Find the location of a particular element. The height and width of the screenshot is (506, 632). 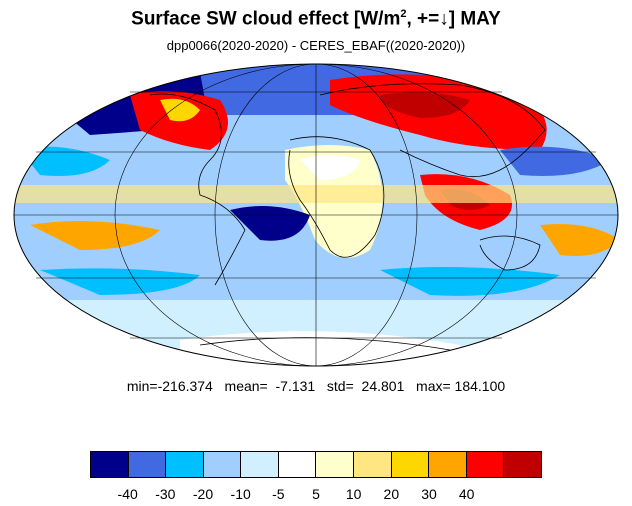

colorbar-tick-label: -10 is located at coordinates (240, 494).